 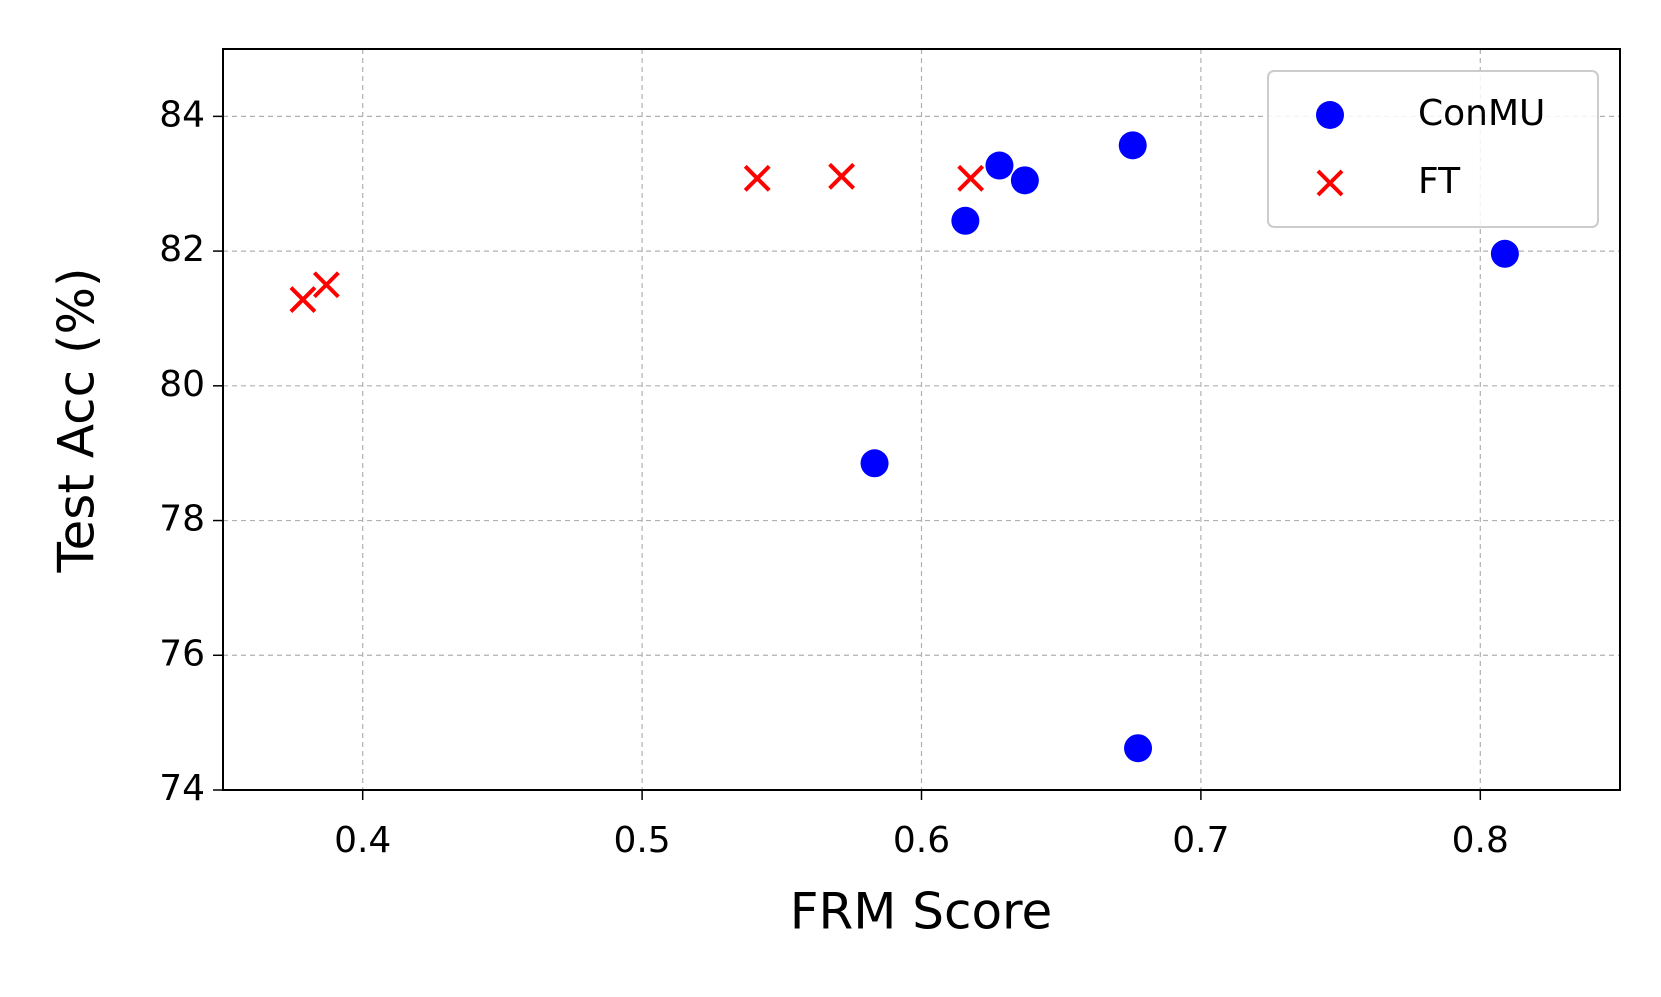 I want to click on legend-text: ConMU, so click(x=1481, y=113).